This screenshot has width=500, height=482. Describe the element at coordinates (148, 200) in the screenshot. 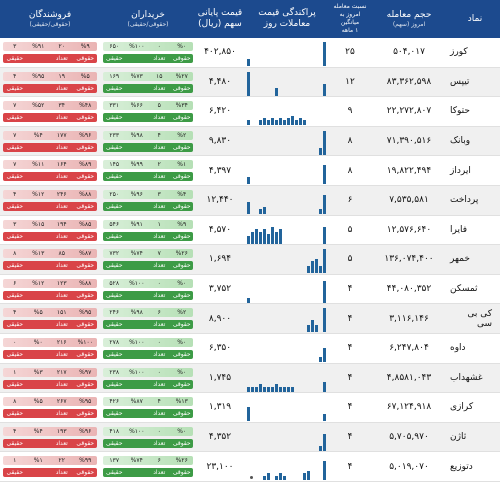

I see `buyers: %۴ ۳ %۹۶ ۲۵۰ حقوقی تعداد حقیقی` at that location.